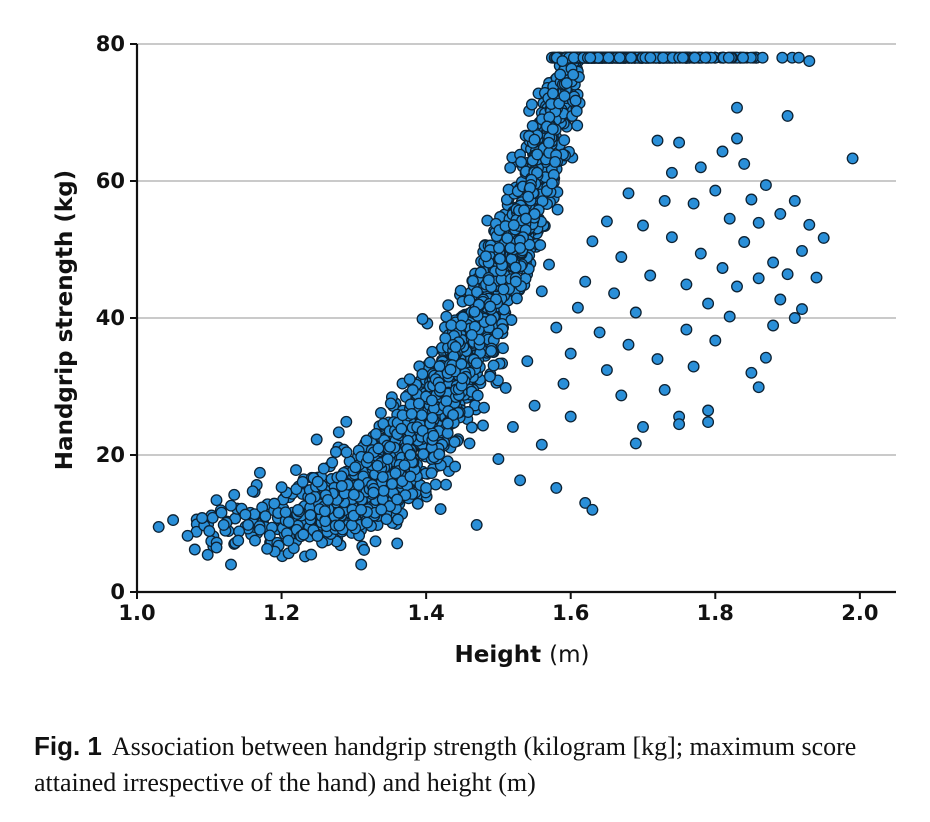  What do you see at coordinates (68, 746) in the screenshot?
I see `caption-label: Fig. 1` at bounding box center [68, 746].